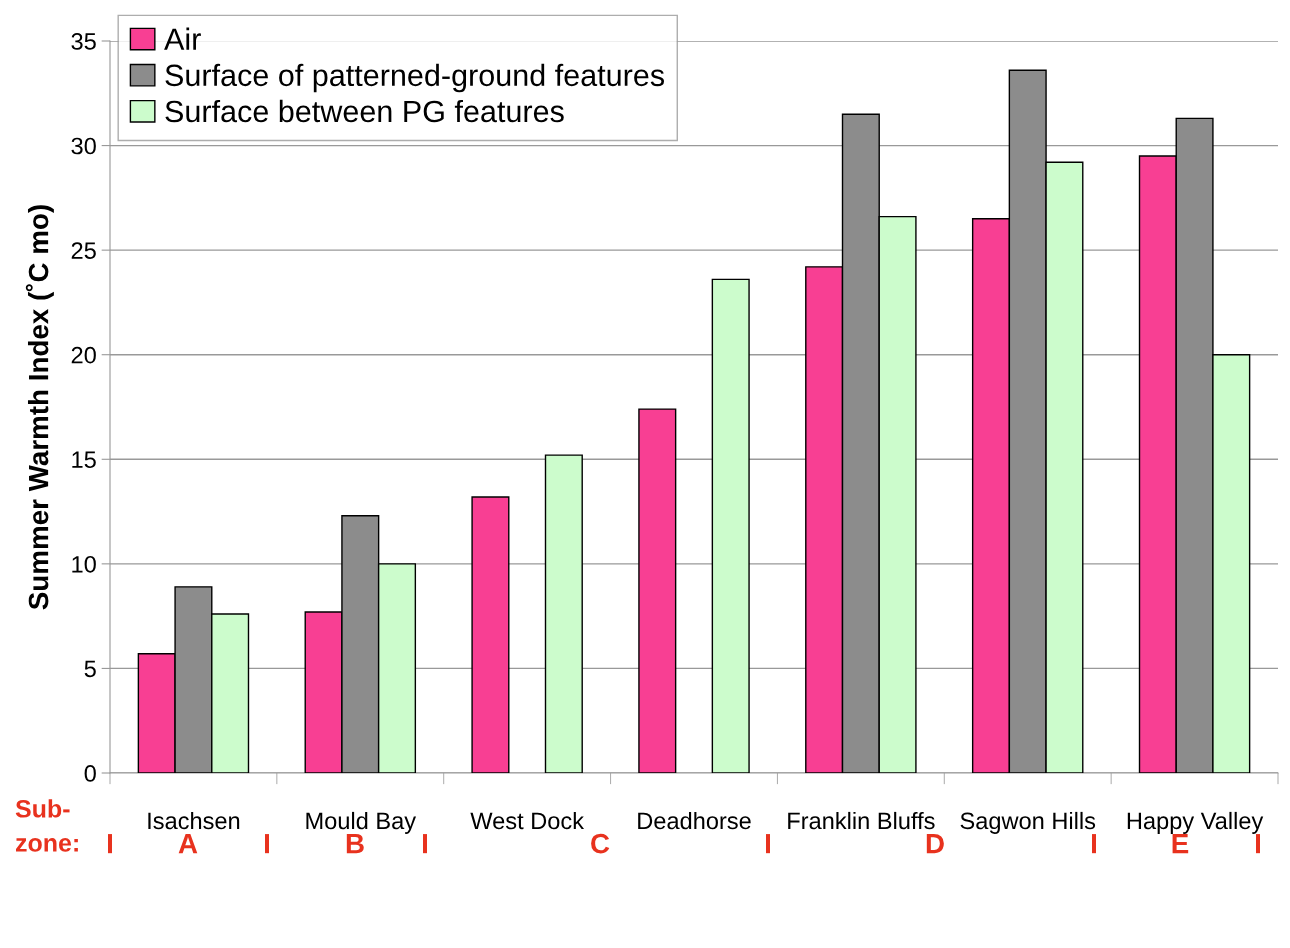 The width and height of the screenshot is (1290, 948). I want to click on legend-label: Surface between PG features, so click(364, 111).